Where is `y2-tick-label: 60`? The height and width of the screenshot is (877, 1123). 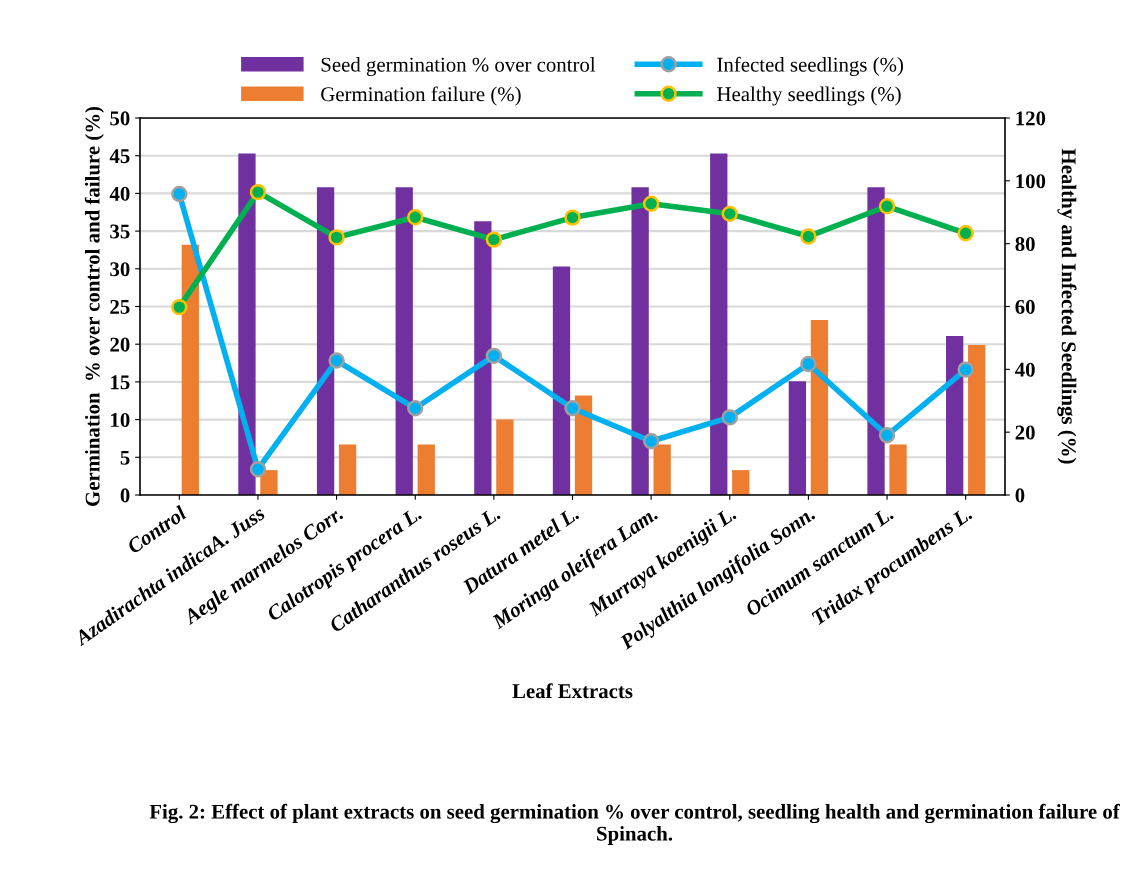 y2-tick-label: 60 is located at coordinates (1025, 306).